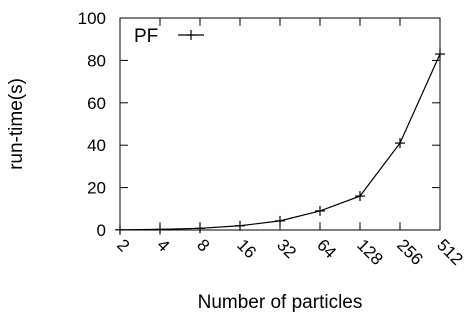 Image resolution: width=466 pixels, height=324 pixels. I want to click on legend-marker-pf, so click(191, 35).